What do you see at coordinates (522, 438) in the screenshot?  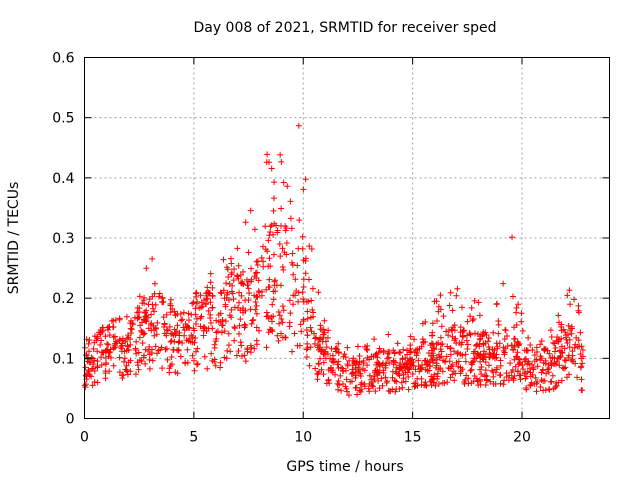 I see `x-tick-label: 20` at bounding box center [522, 438].